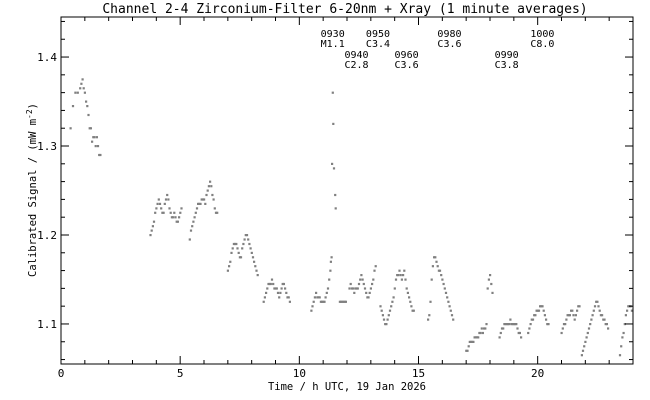  I want to click on y-tick-label: 1.4, so click(47, 57).